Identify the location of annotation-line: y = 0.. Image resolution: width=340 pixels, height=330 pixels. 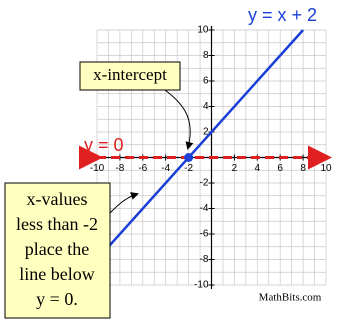
(57, 299).